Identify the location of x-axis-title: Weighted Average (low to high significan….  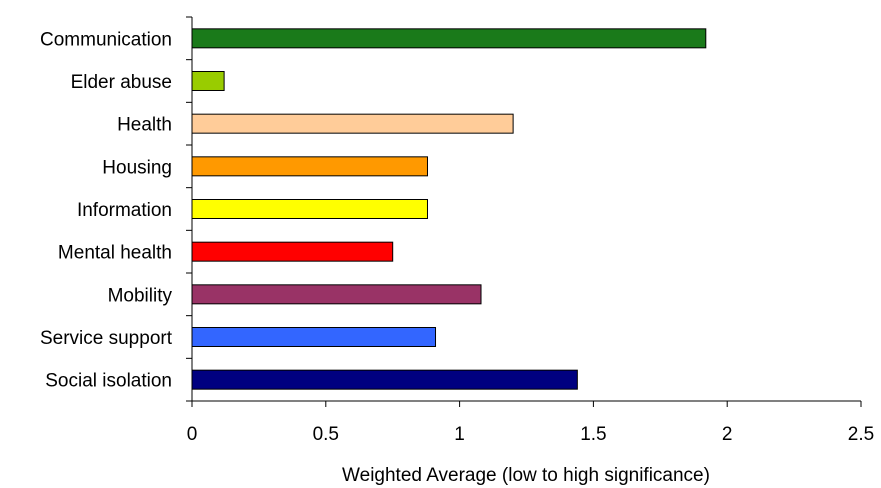
(526, 475).